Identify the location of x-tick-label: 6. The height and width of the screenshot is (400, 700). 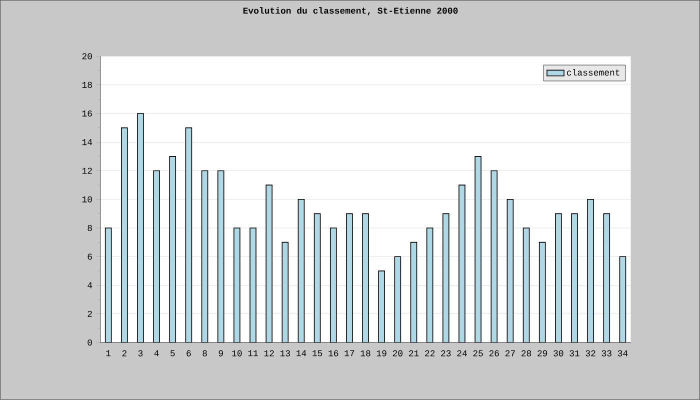
(188, 353).